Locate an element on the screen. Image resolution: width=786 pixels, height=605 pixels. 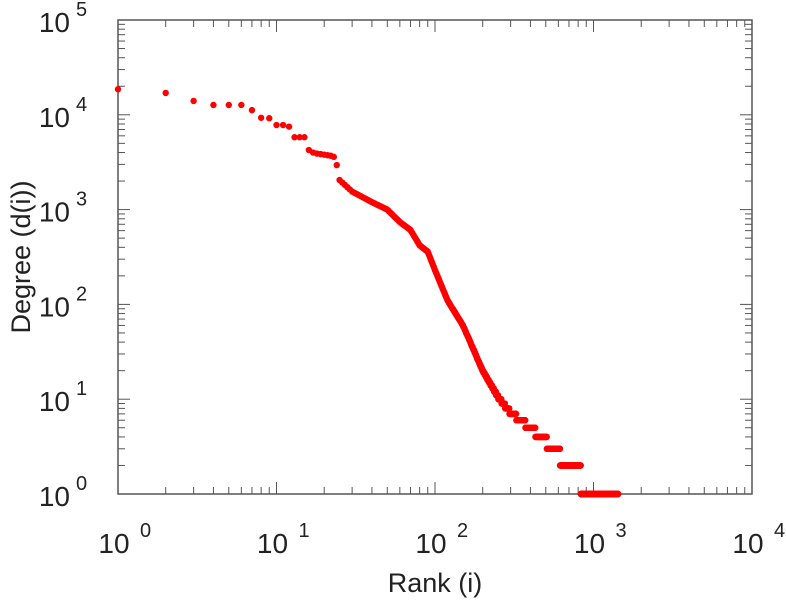
x-tick-labels: 10 0 10 1 10 2 10 3 10 4 is located at coordinates (441, 539).